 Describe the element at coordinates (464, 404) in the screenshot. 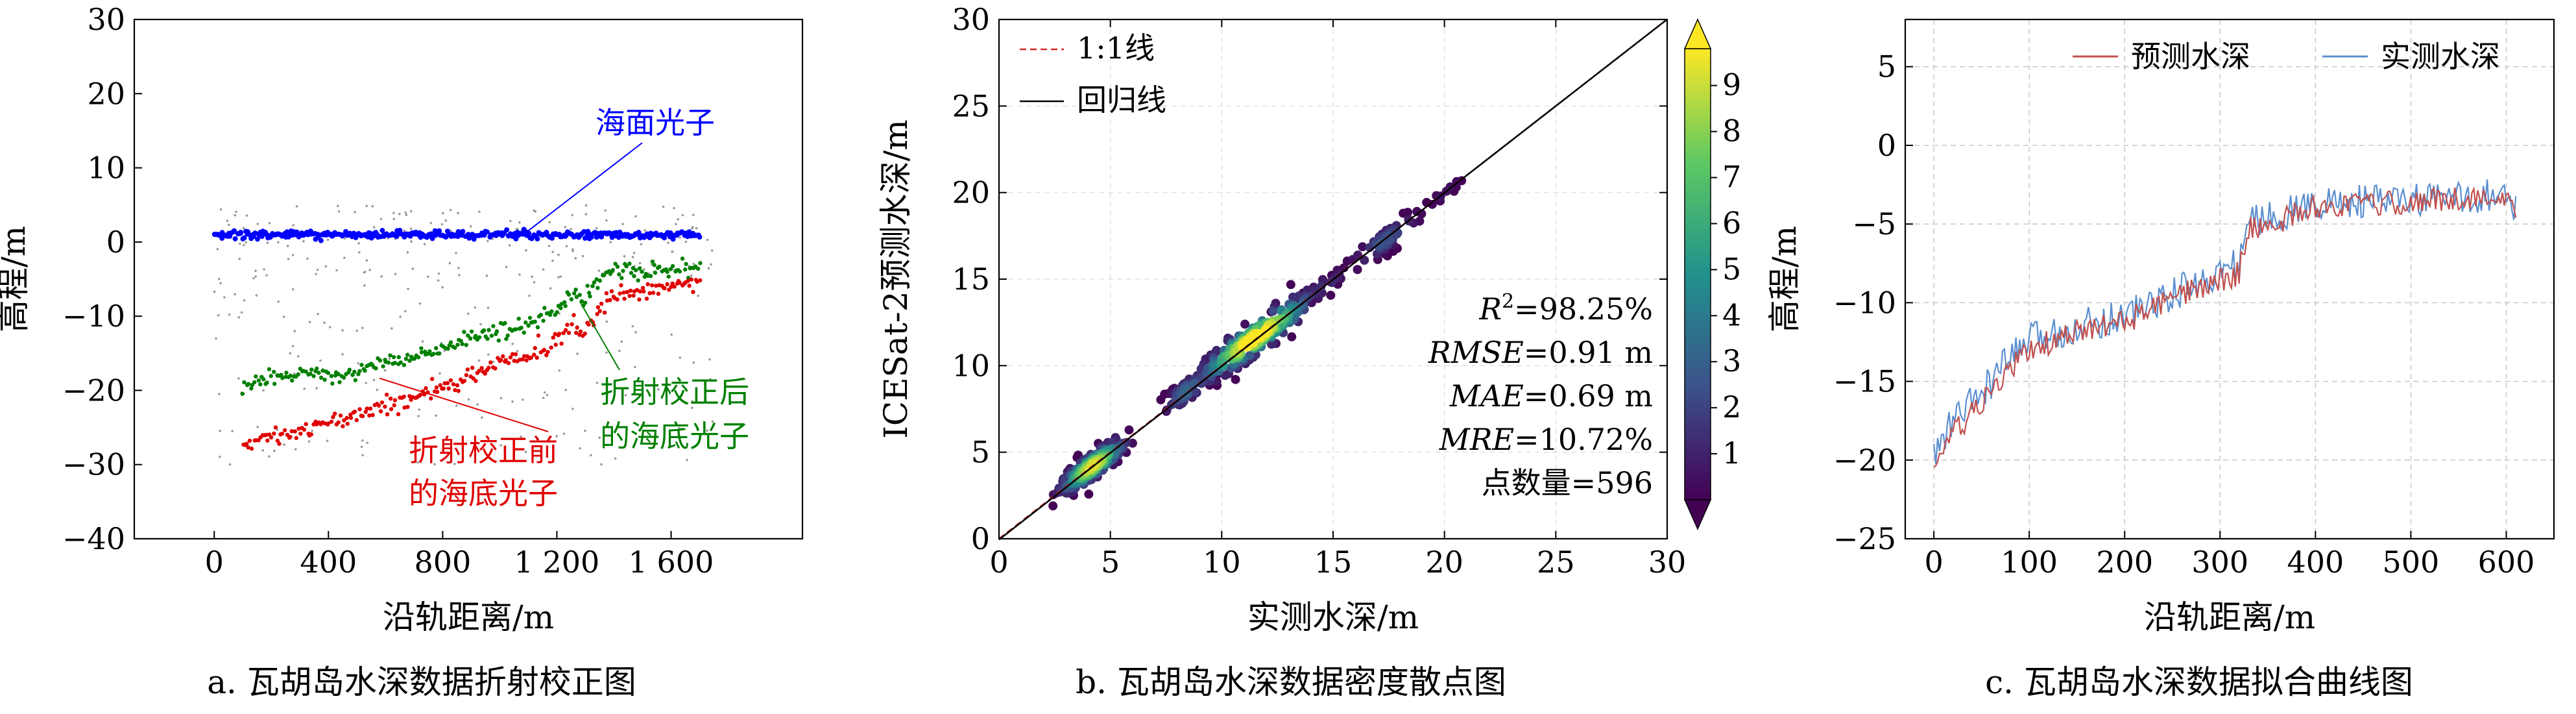

I see `annotation-uncorrected-arrow` at that location.